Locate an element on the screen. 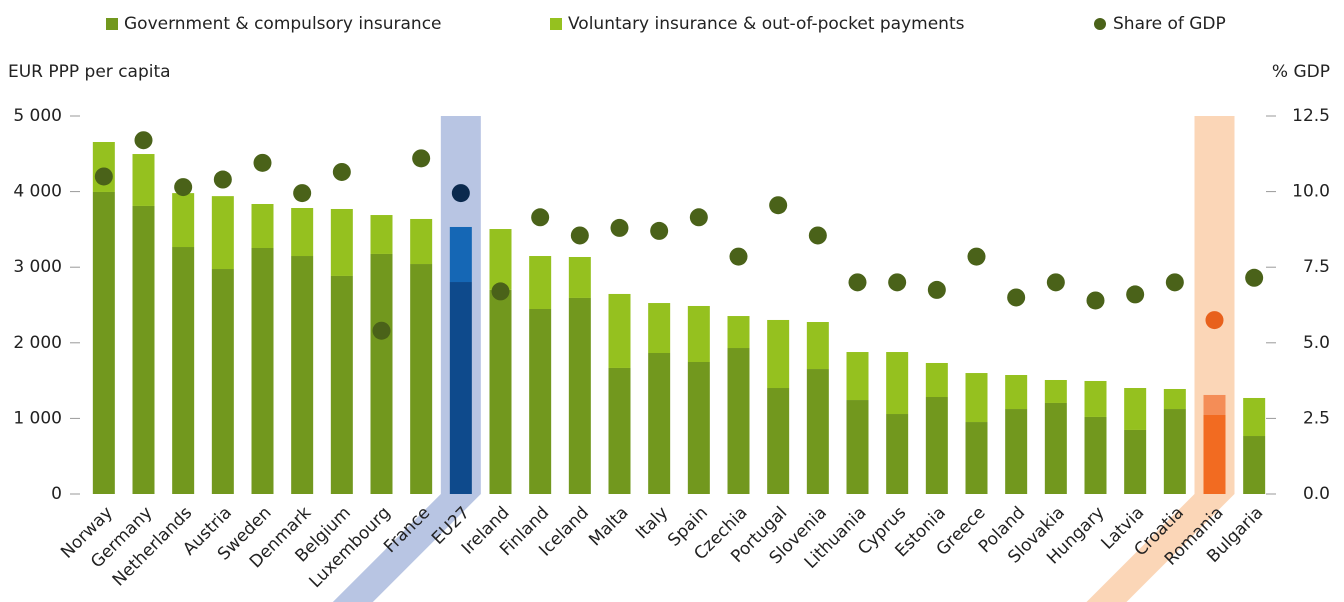 Image resolution: width=1344 pixels, height=602 pixels. y-tick-label: 3 000 is located at coordinates (37, 267).